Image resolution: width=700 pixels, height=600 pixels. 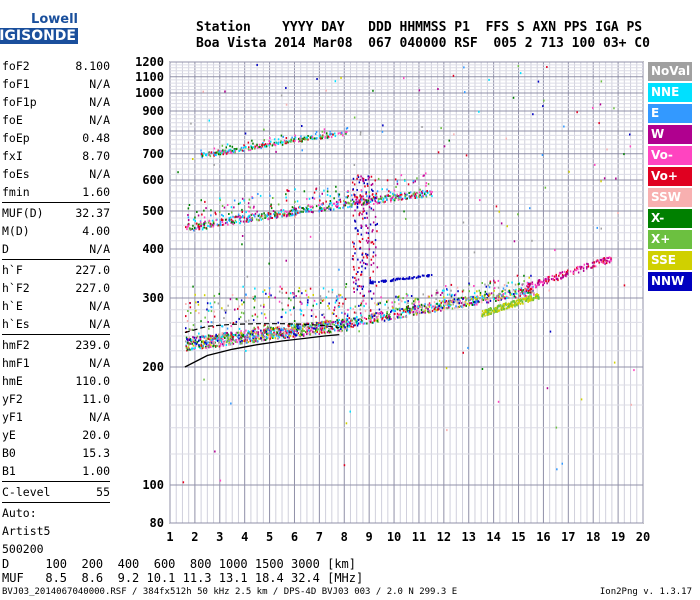 What do you see at coordinates (670, 71) in the screenshot?
I see `legend-item-noval: NoVal` at bounding box center [670, 71].